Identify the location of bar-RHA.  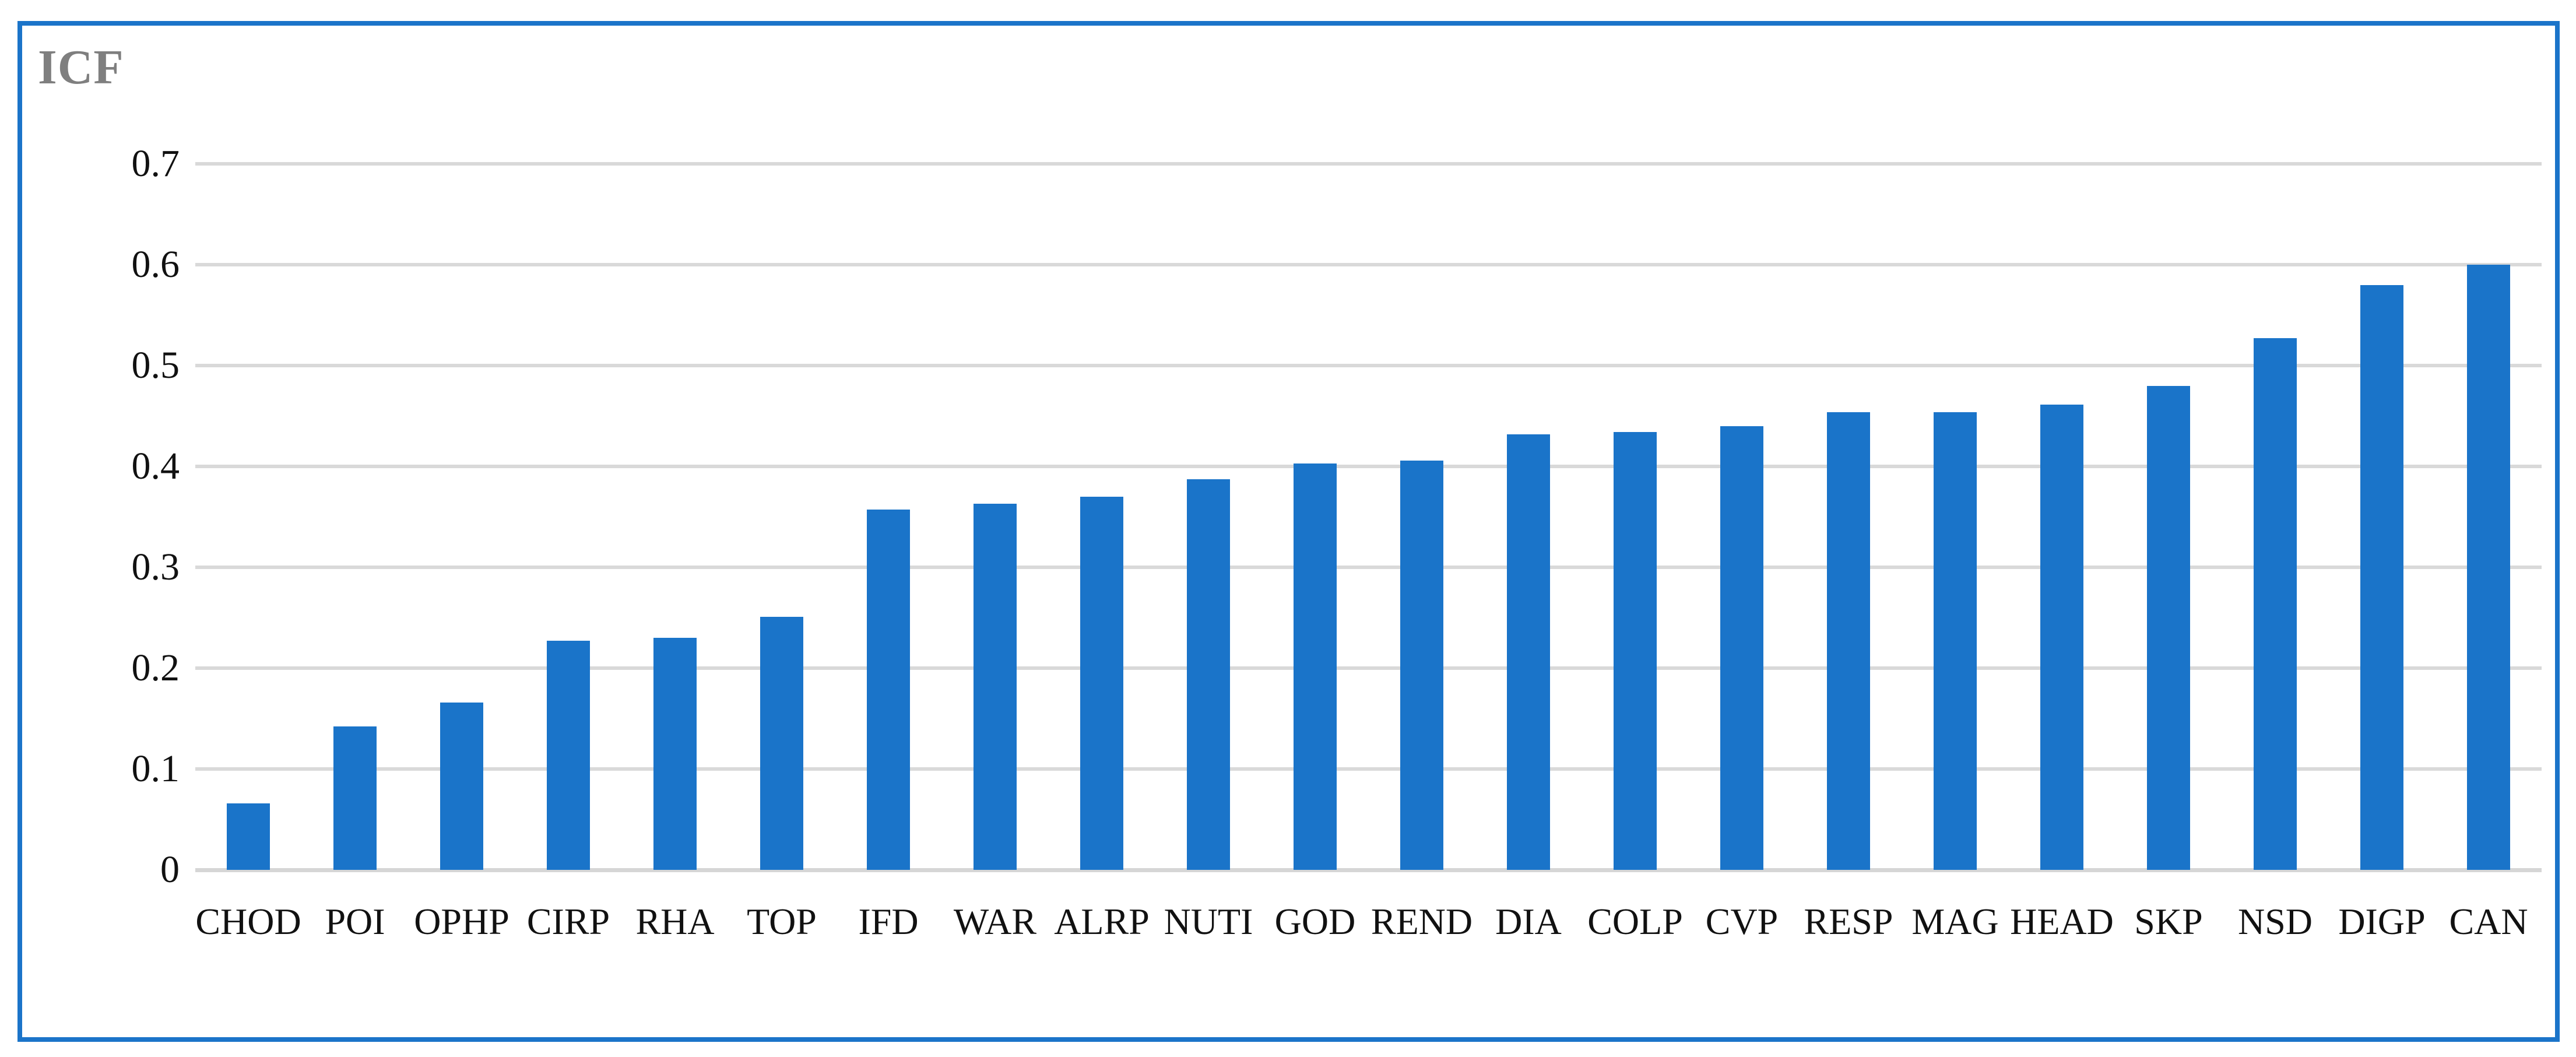
(675, 754).